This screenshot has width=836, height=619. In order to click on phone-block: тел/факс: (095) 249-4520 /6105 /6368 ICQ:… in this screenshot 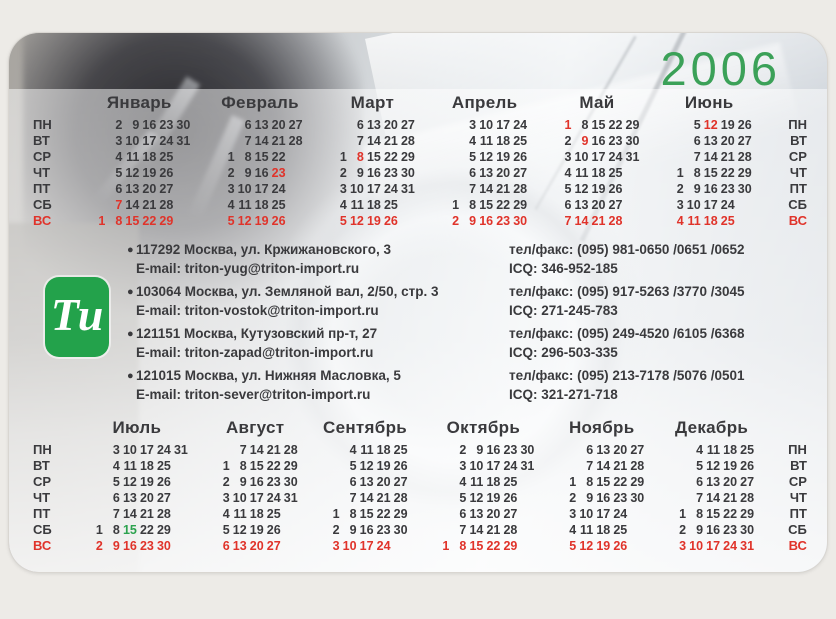, I will do `click(657, 343)`.